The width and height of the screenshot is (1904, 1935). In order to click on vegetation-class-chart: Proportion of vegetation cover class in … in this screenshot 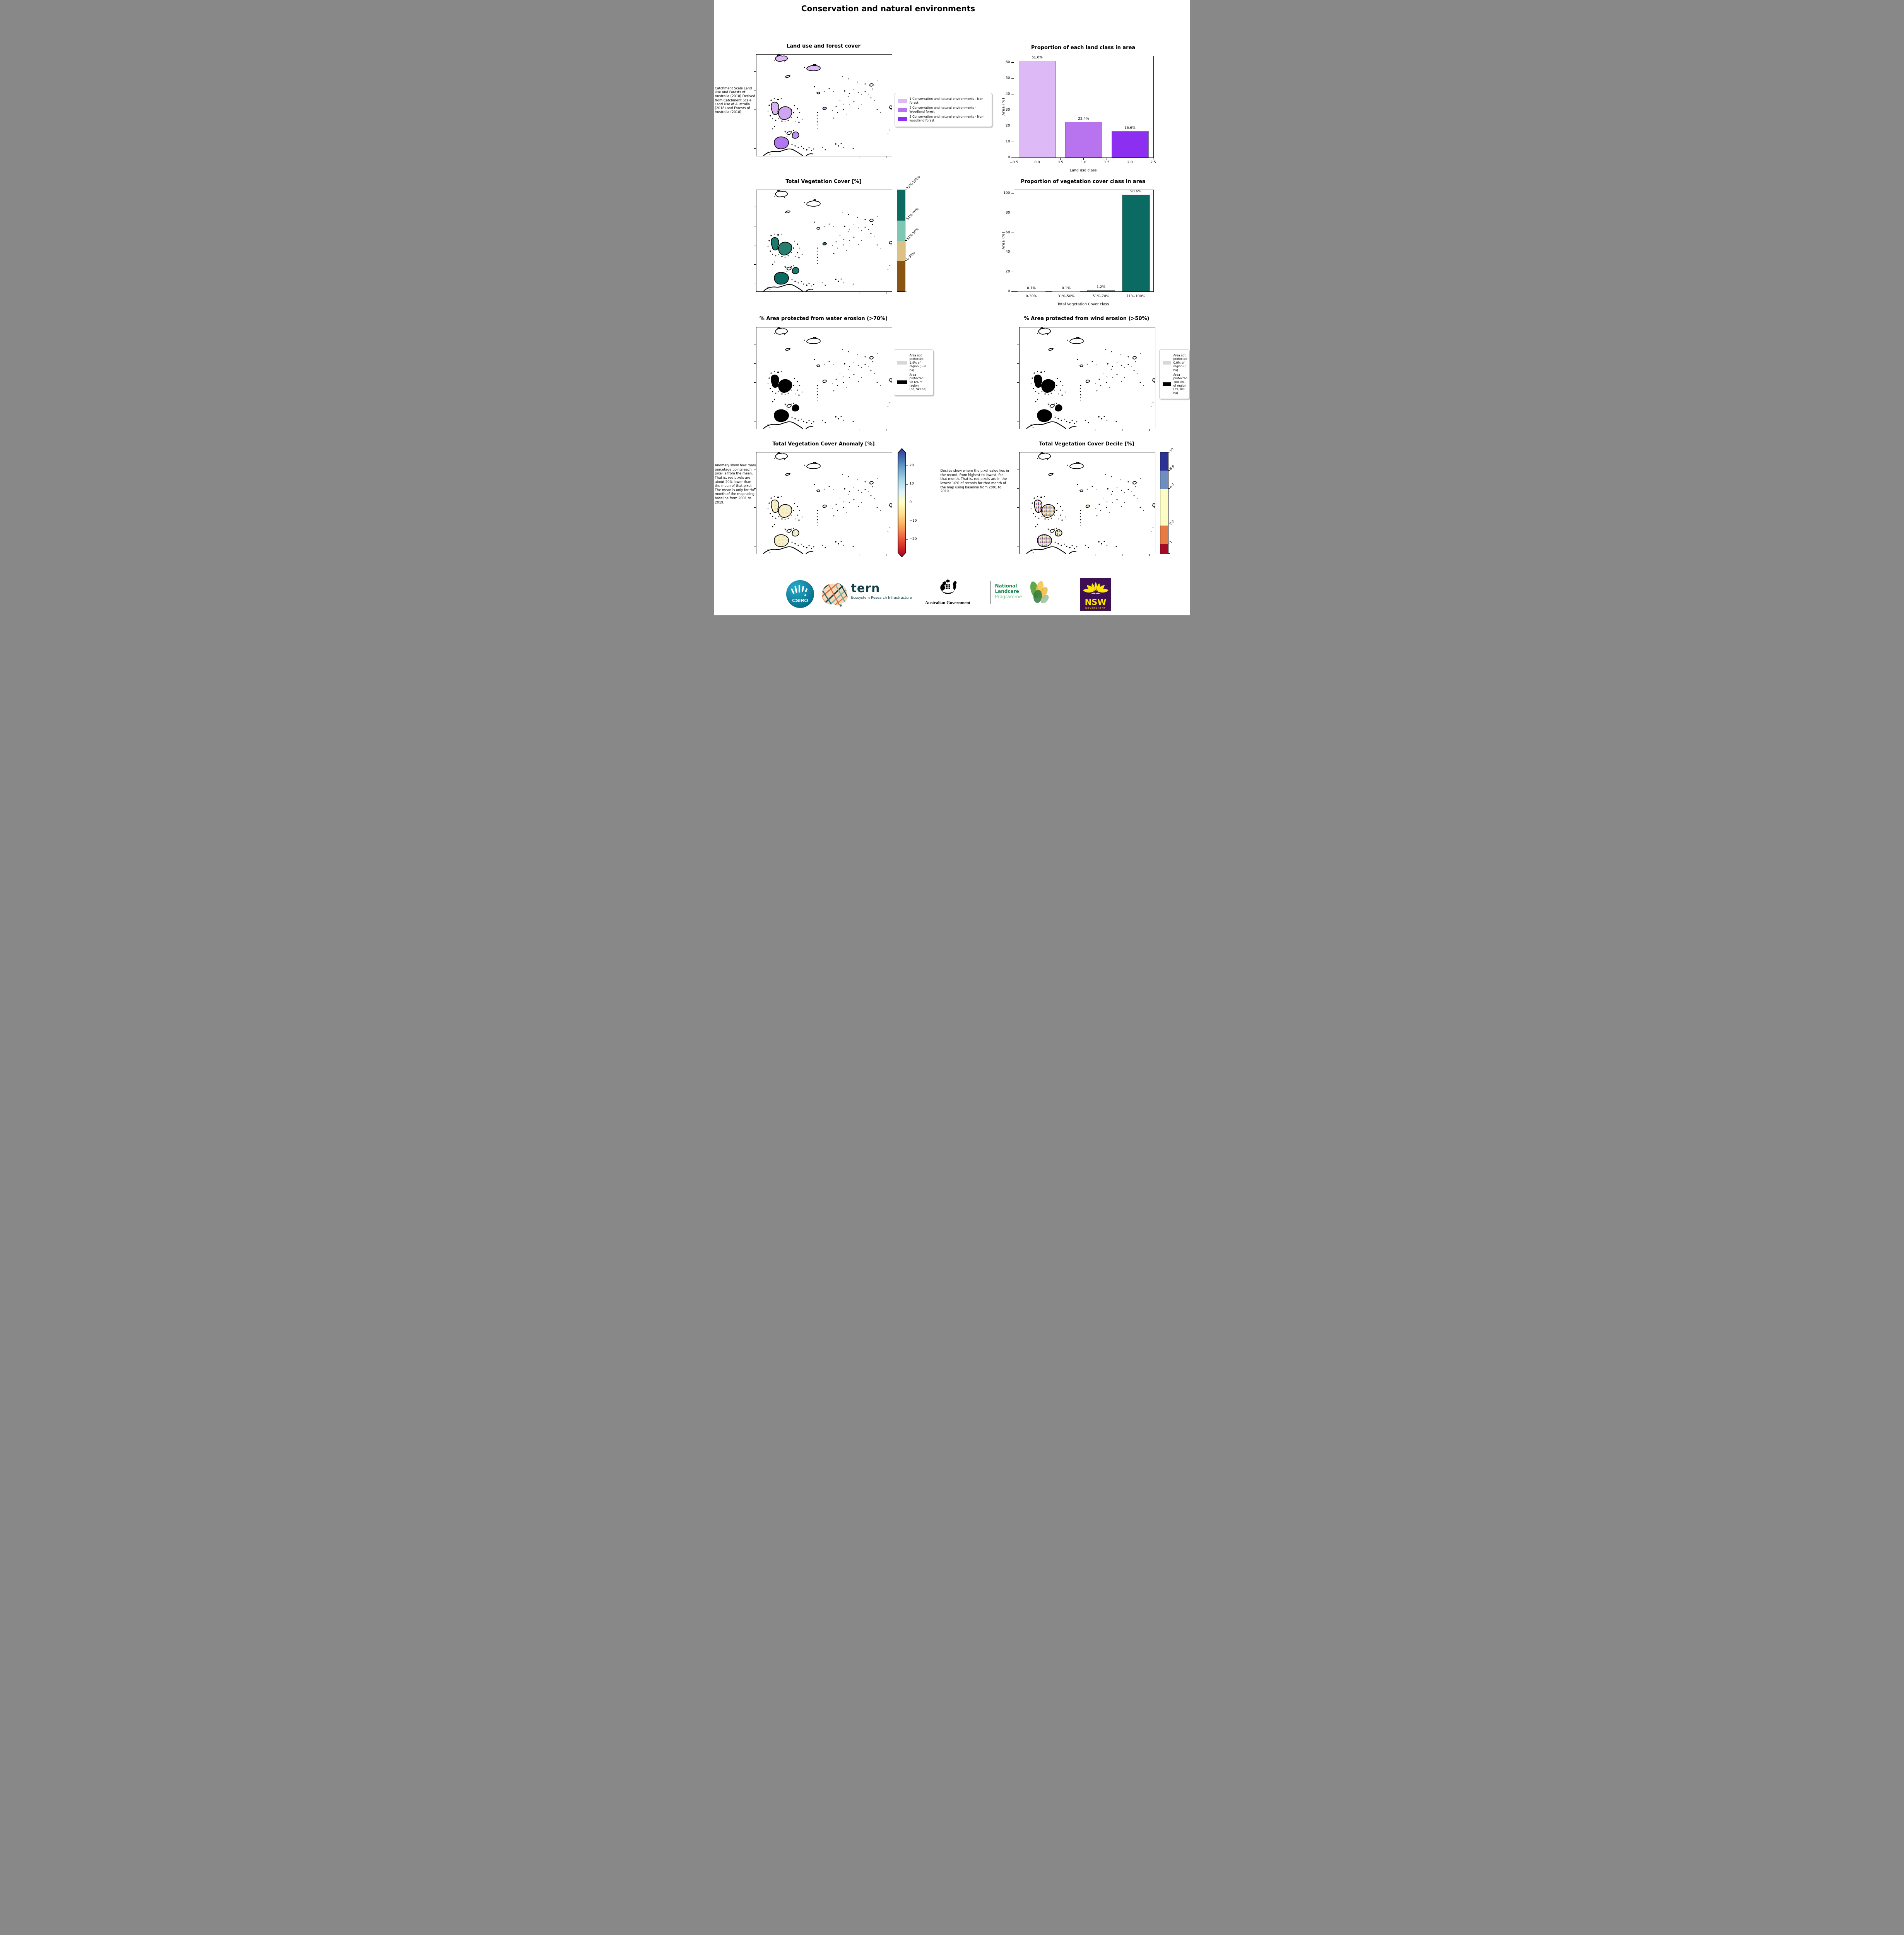, I will do `click(1086, 246)`.